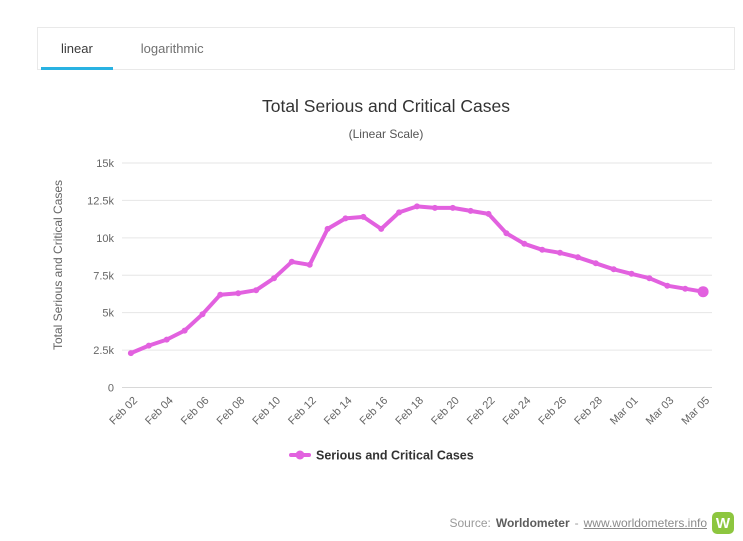 Image resolution: width=743 pixels, height=541 pixels. Describe the element at coordinates (103, 351) in the screenshot. I see `y-tick-label: 2.5k` at that location.